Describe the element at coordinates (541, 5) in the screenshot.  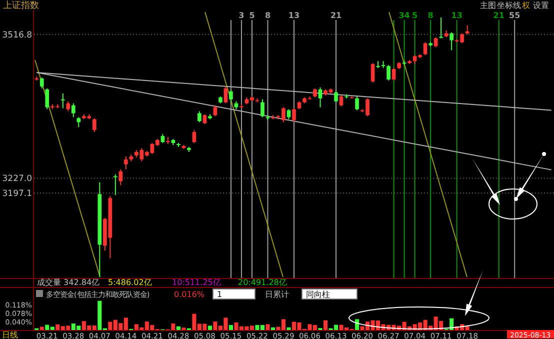
I see `text: 设置` at that location.